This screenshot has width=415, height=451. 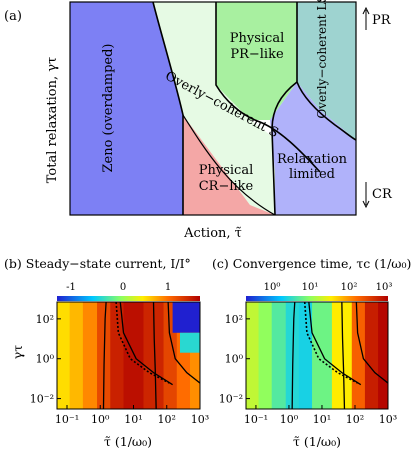 I want to click on region-label-physical-cr-1: Physical, so click(x=226, y=170).